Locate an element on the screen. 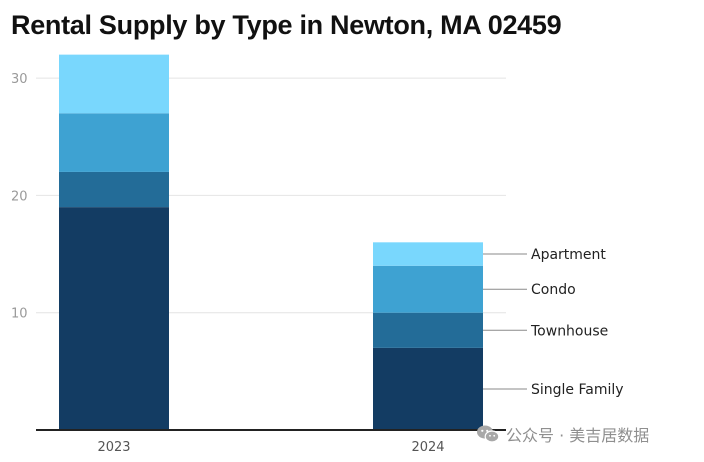 Image resolution: width=704 pixels, height=462 pixels. legend-label-condo: Condo is located at coordinates (553, 290).